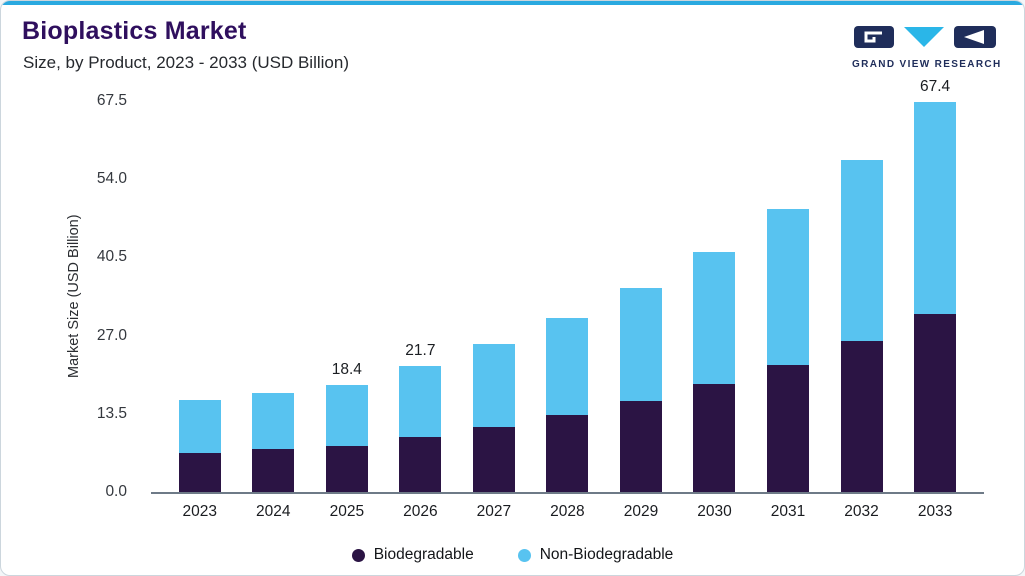 This screenshot has height=576, width=1025. I want to click on x-axis-label: 2024, so click(273, 511).